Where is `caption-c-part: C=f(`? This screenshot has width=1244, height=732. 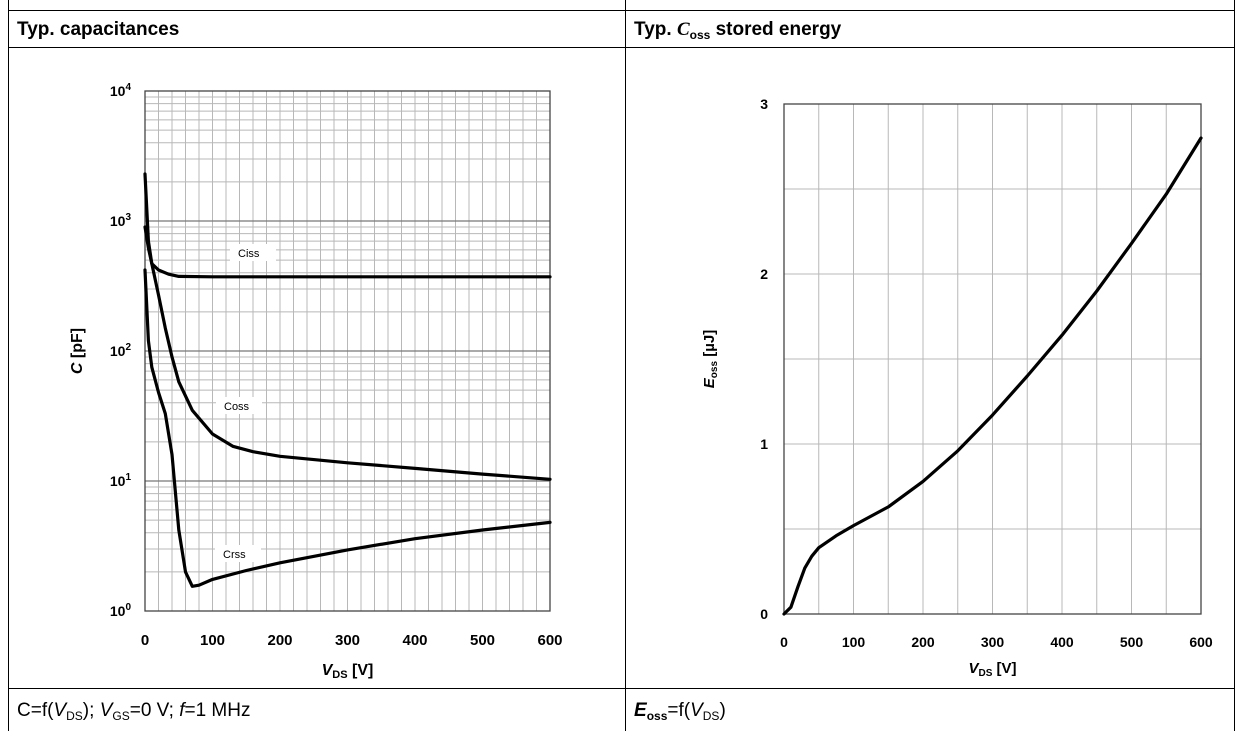 caption-c-part: C=f( is located at coordinates (35, 710).